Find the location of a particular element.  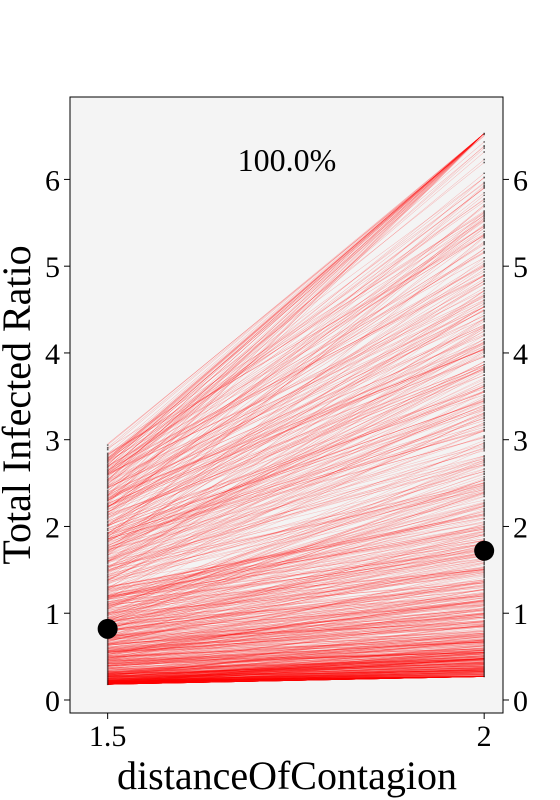

x-tick-label: 2 is located at coordinates (484, 736).